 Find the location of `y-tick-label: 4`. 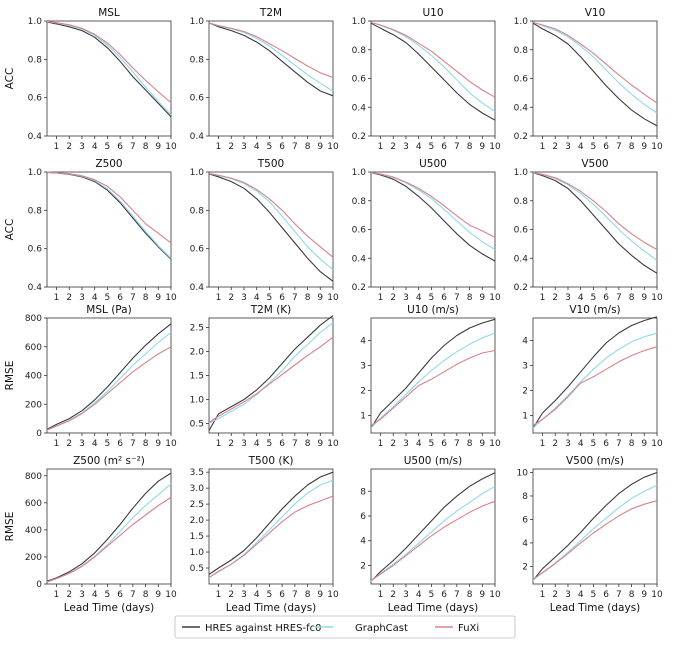

y-tick-label: 4 is located at coordinates (363, 342).